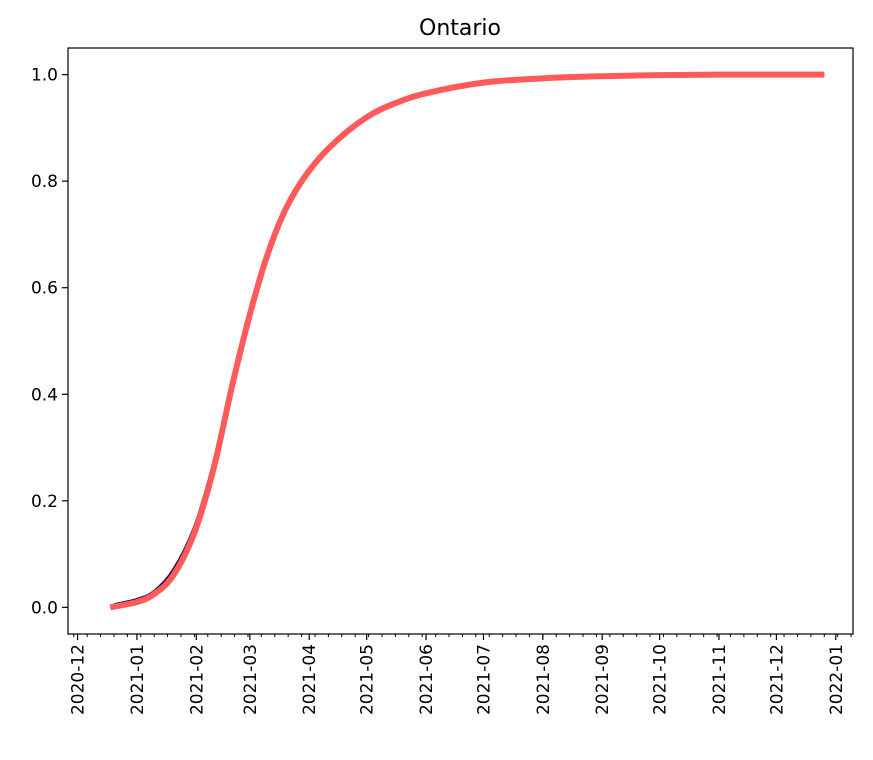 The height and width of the screenshot is (760, 873). What do you see at coordinates (720, 679) in the screenshot?
I see `x-tick-label: 2021-11` at bounding box center [720, 679].